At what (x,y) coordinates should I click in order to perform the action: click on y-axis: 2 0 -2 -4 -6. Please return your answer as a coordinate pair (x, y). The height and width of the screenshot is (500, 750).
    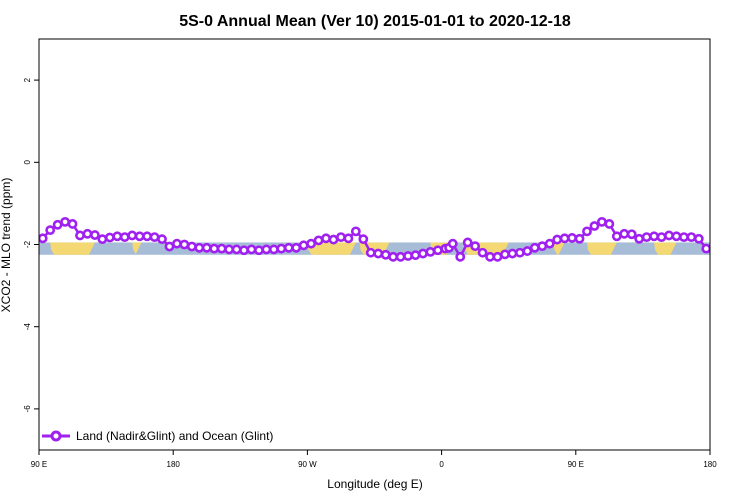
    Looking at the image, I should click on (31, 244).